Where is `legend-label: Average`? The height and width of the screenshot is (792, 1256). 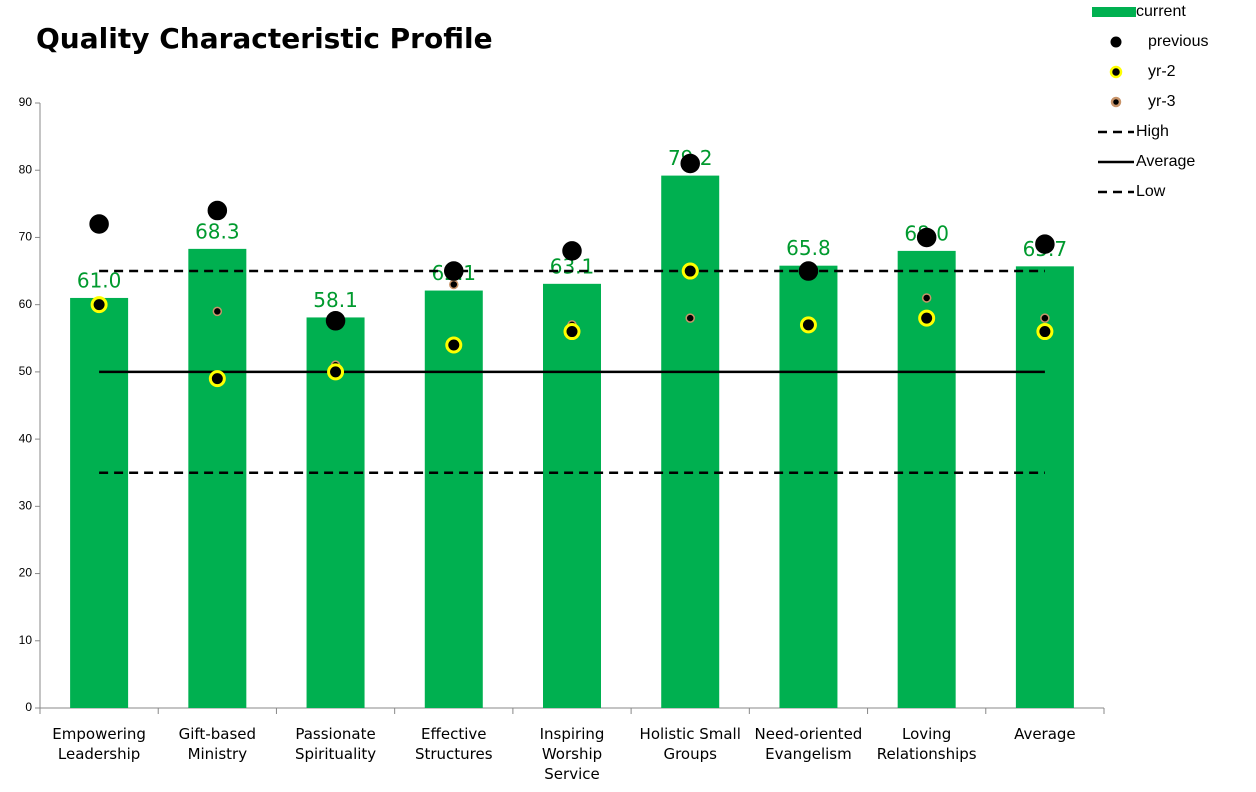
legend-label: Average is located at coordinates (1165, 161).